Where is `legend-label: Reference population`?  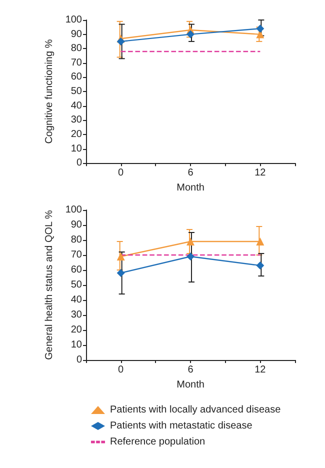
legend-label: Reference population is located at coordinates (158, 442).